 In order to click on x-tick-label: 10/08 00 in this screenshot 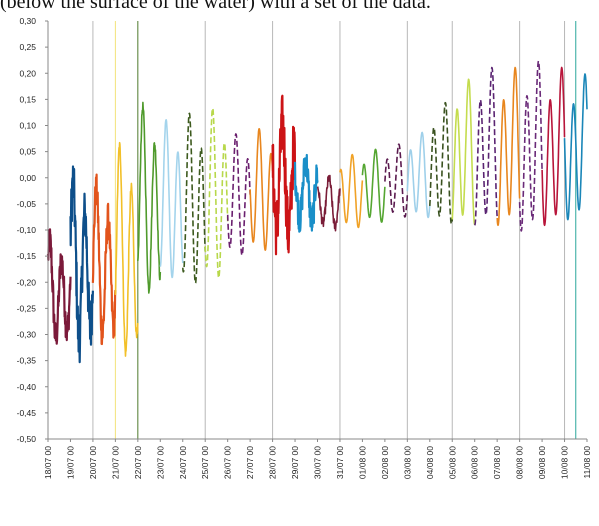, I will do `click(565, 462)`.